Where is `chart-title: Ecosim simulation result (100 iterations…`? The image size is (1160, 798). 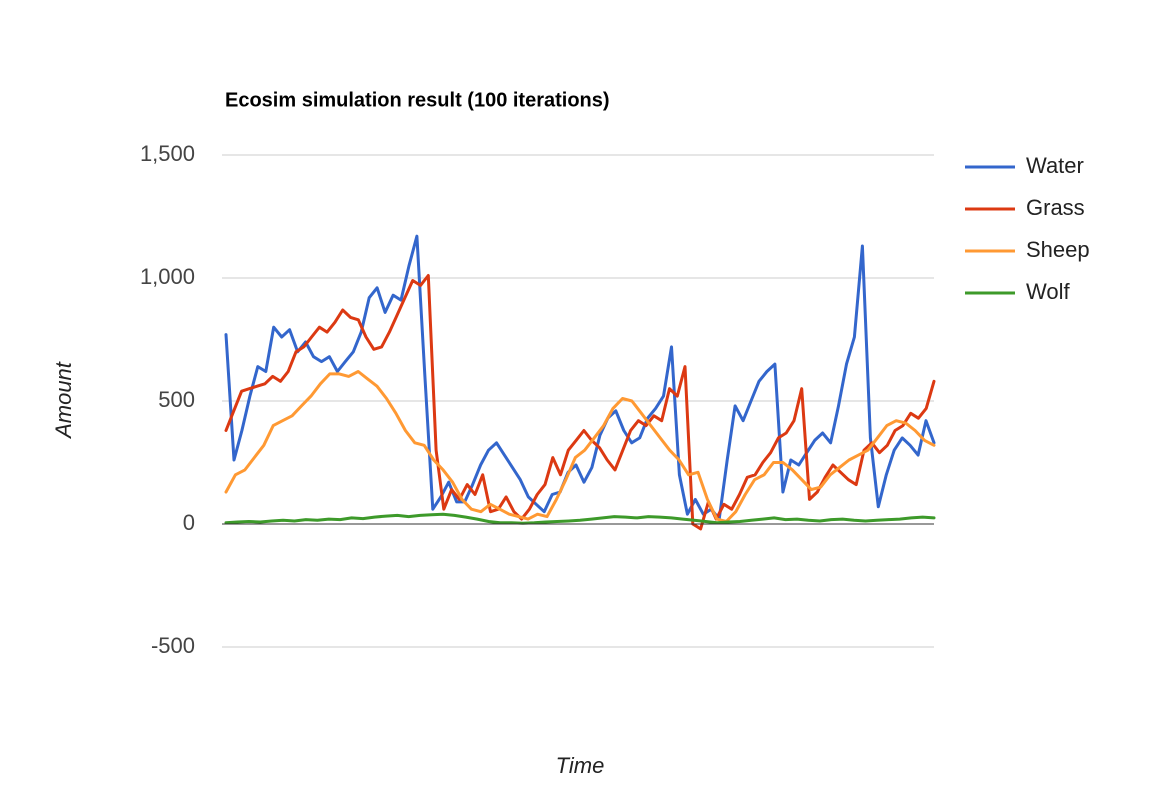
chart-title: Ecosim simulation result (100 iterations… is located at coordinates (417, 100).